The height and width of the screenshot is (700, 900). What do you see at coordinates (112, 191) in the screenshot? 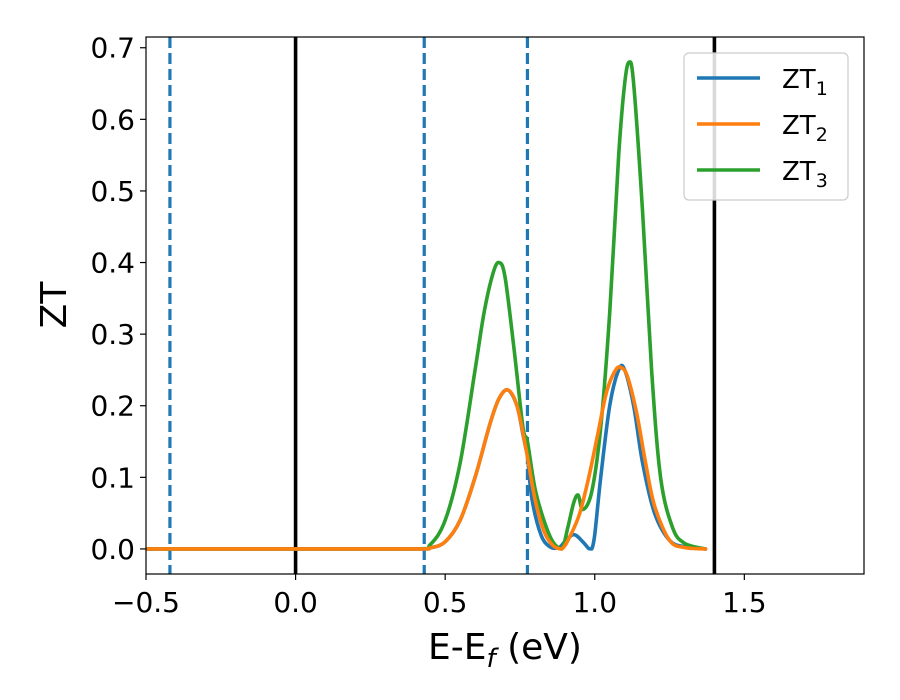
I see `y-tick-label: 0.5` at bounding box center [112, 191].